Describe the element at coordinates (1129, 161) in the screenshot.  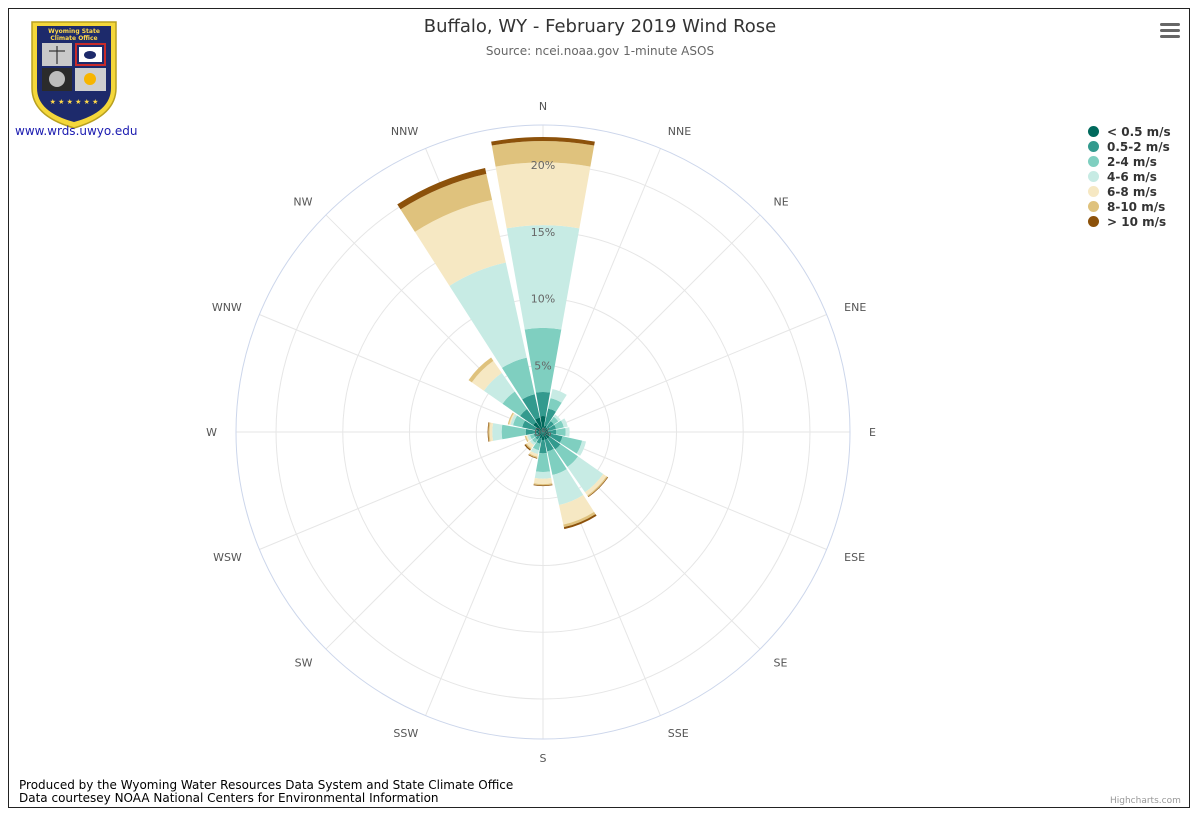
I see `legend-item-2: 2-4 m/s` at that location.